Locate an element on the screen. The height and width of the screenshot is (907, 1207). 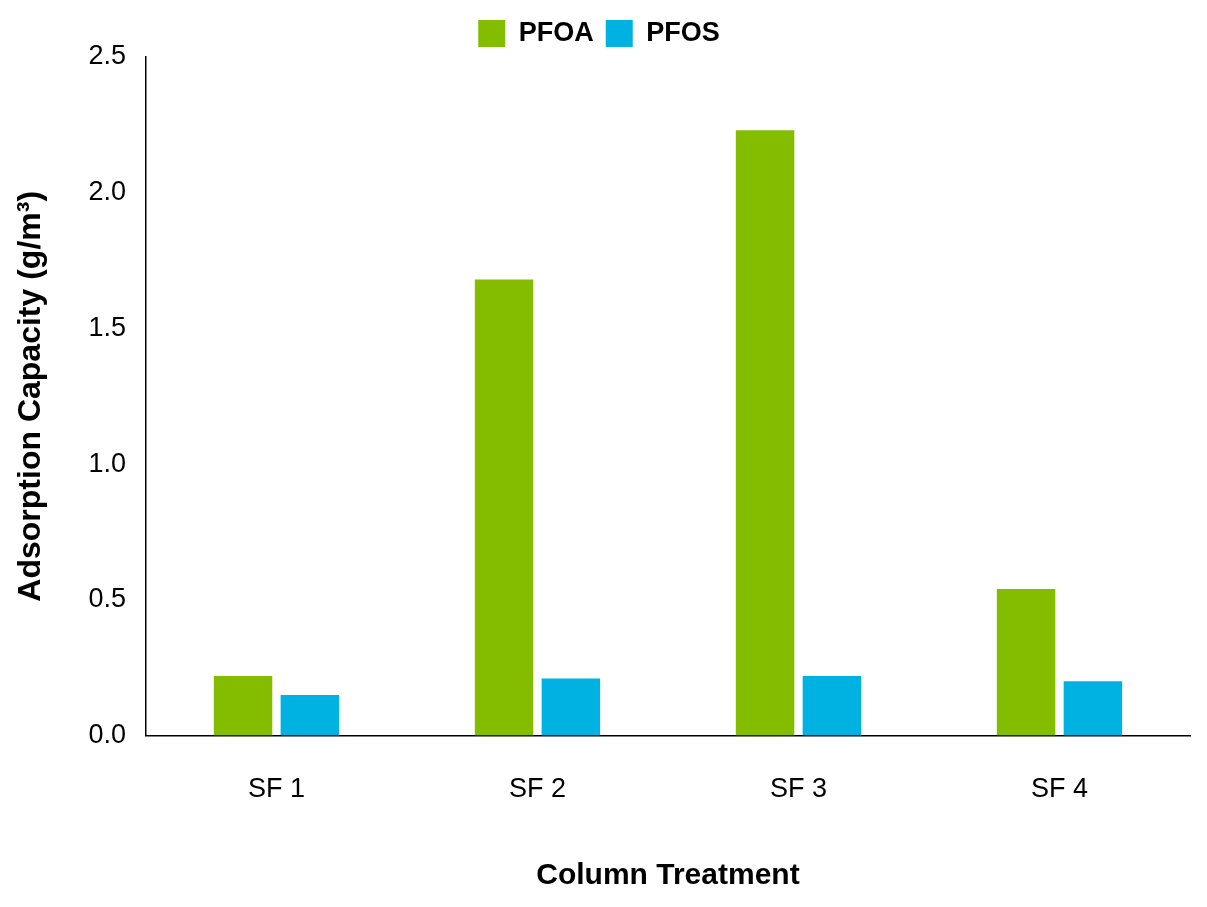
y-tick-label: 1.5 is located at coordinates (107, 326).